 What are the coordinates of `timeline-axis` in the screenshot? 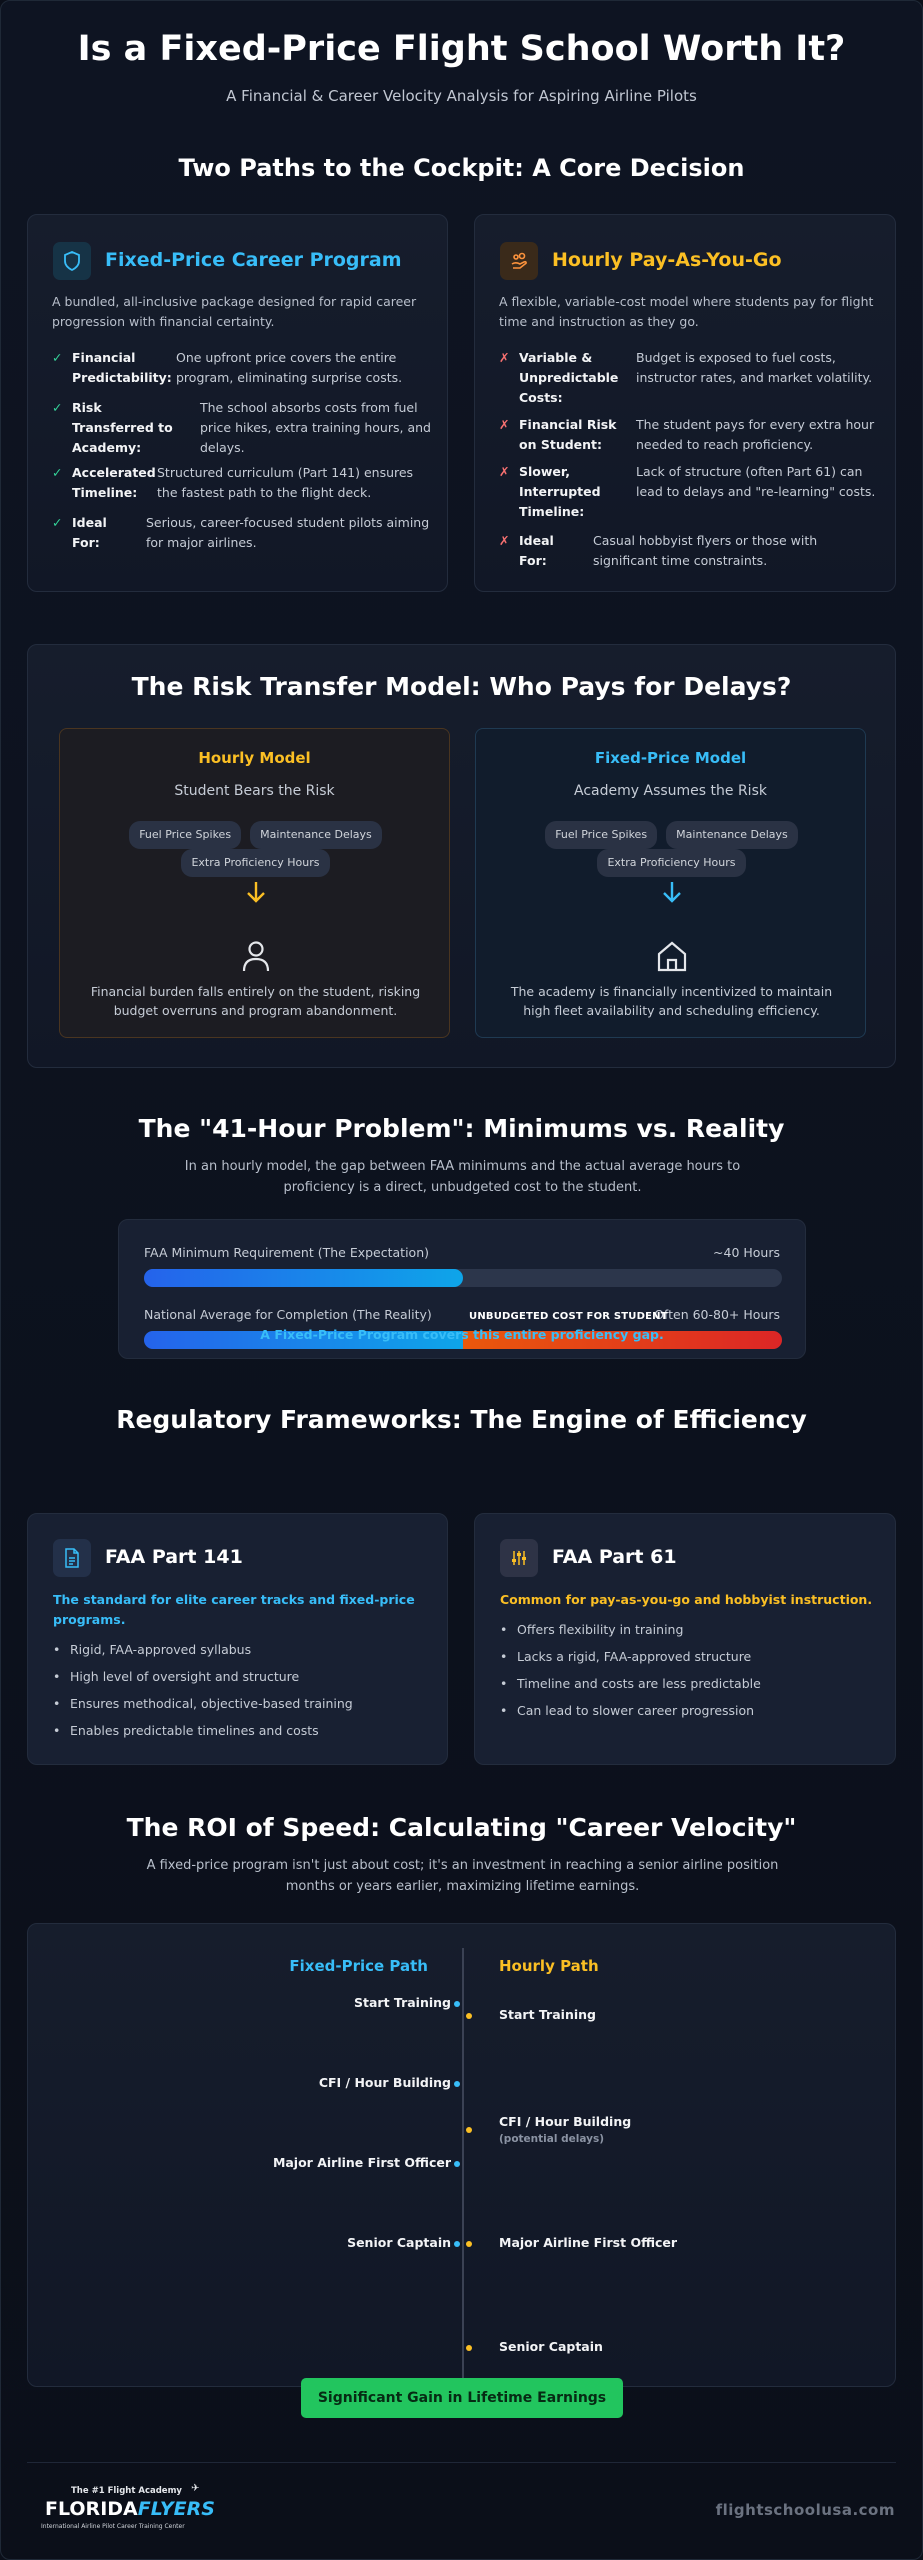 It's located at (463, 2168).